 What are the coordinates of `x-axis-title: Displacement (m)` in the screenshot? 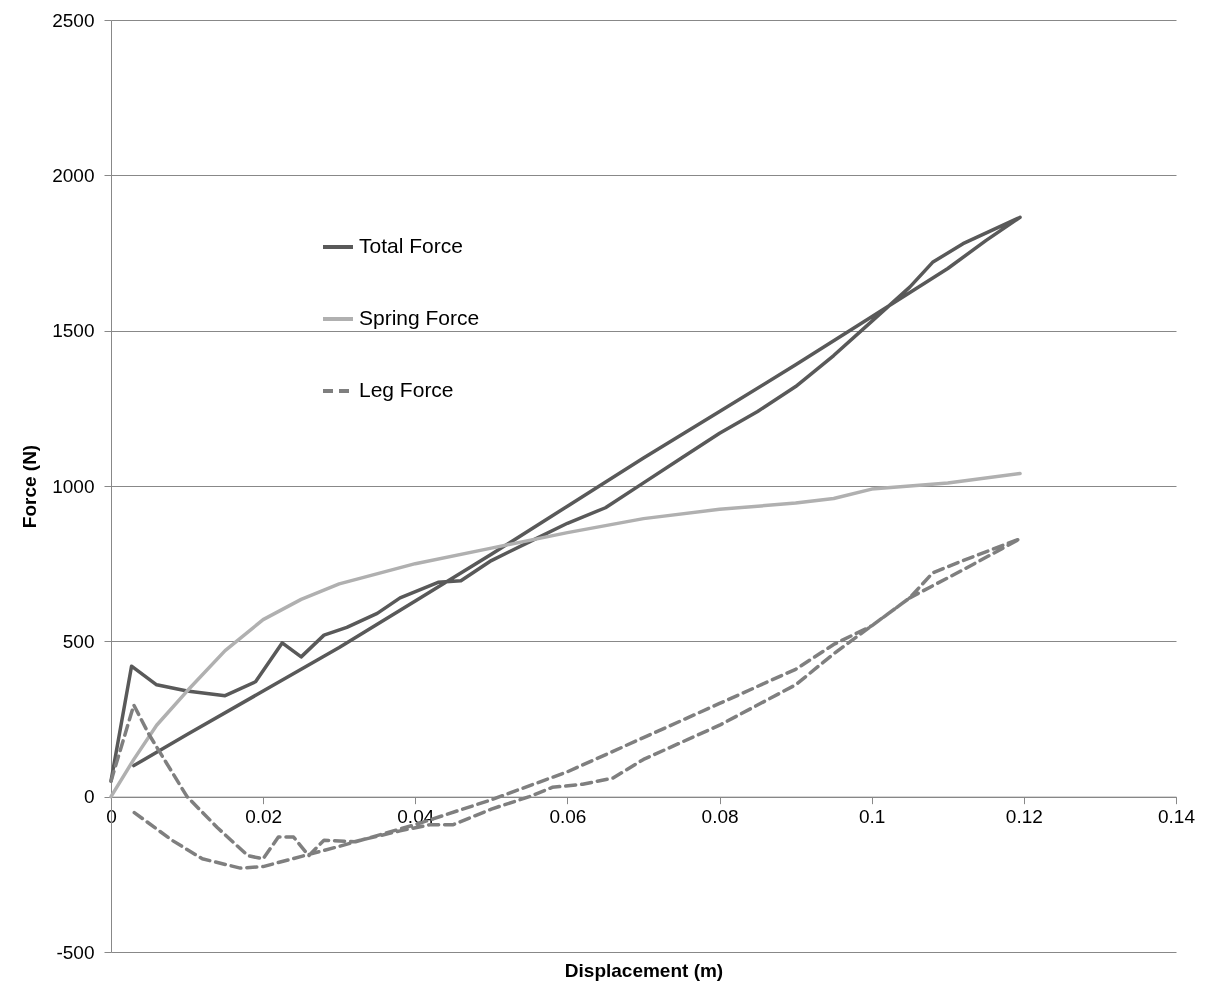 It's located at (644, 970).